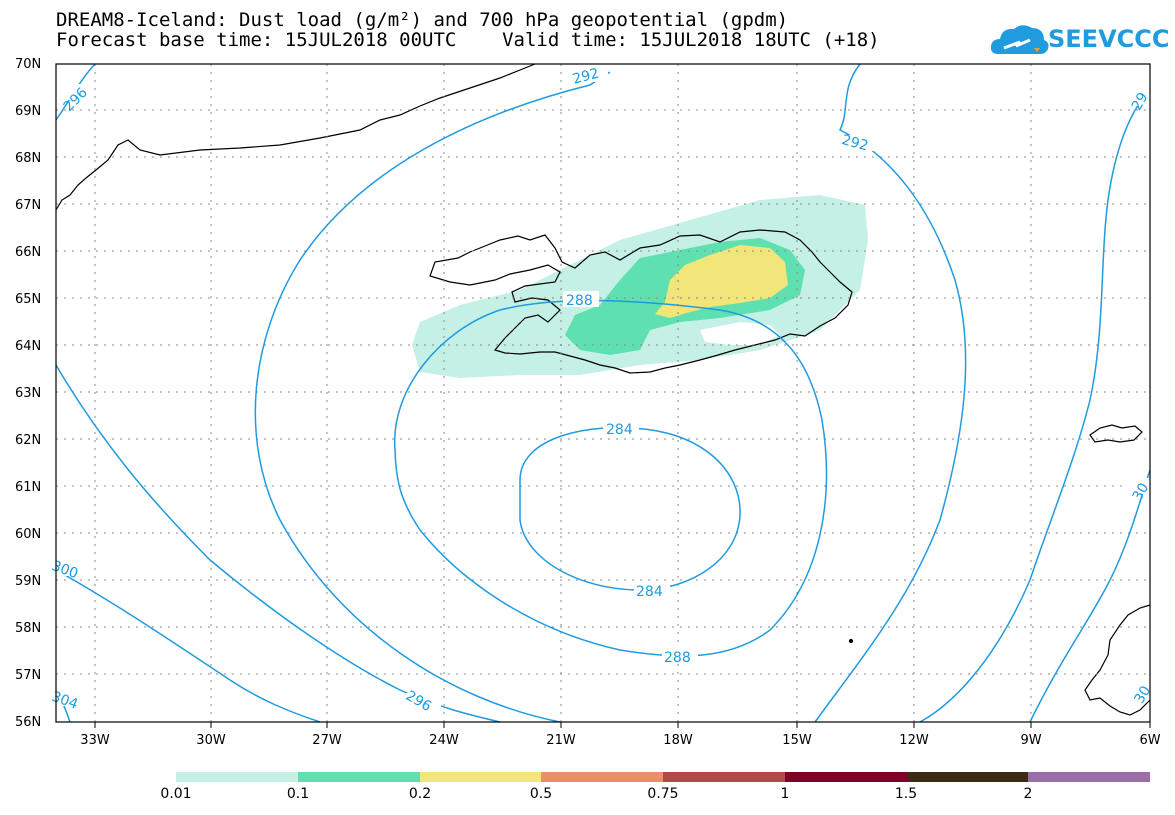 The image size is (1175, 815). I want to click on lat-label: 57N, so click(28, 675).